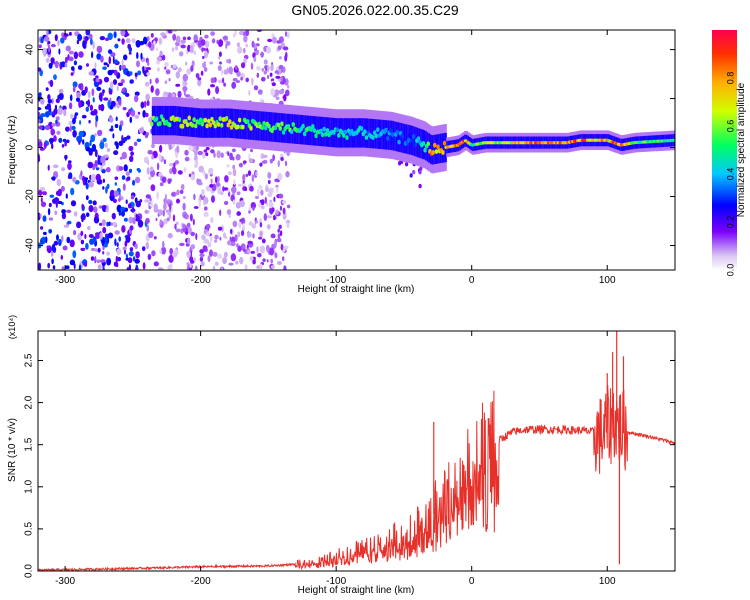 The height and width of the screenshot is (600, 750). I want to click on y-tick-label: 1.0, so click(29, 486).